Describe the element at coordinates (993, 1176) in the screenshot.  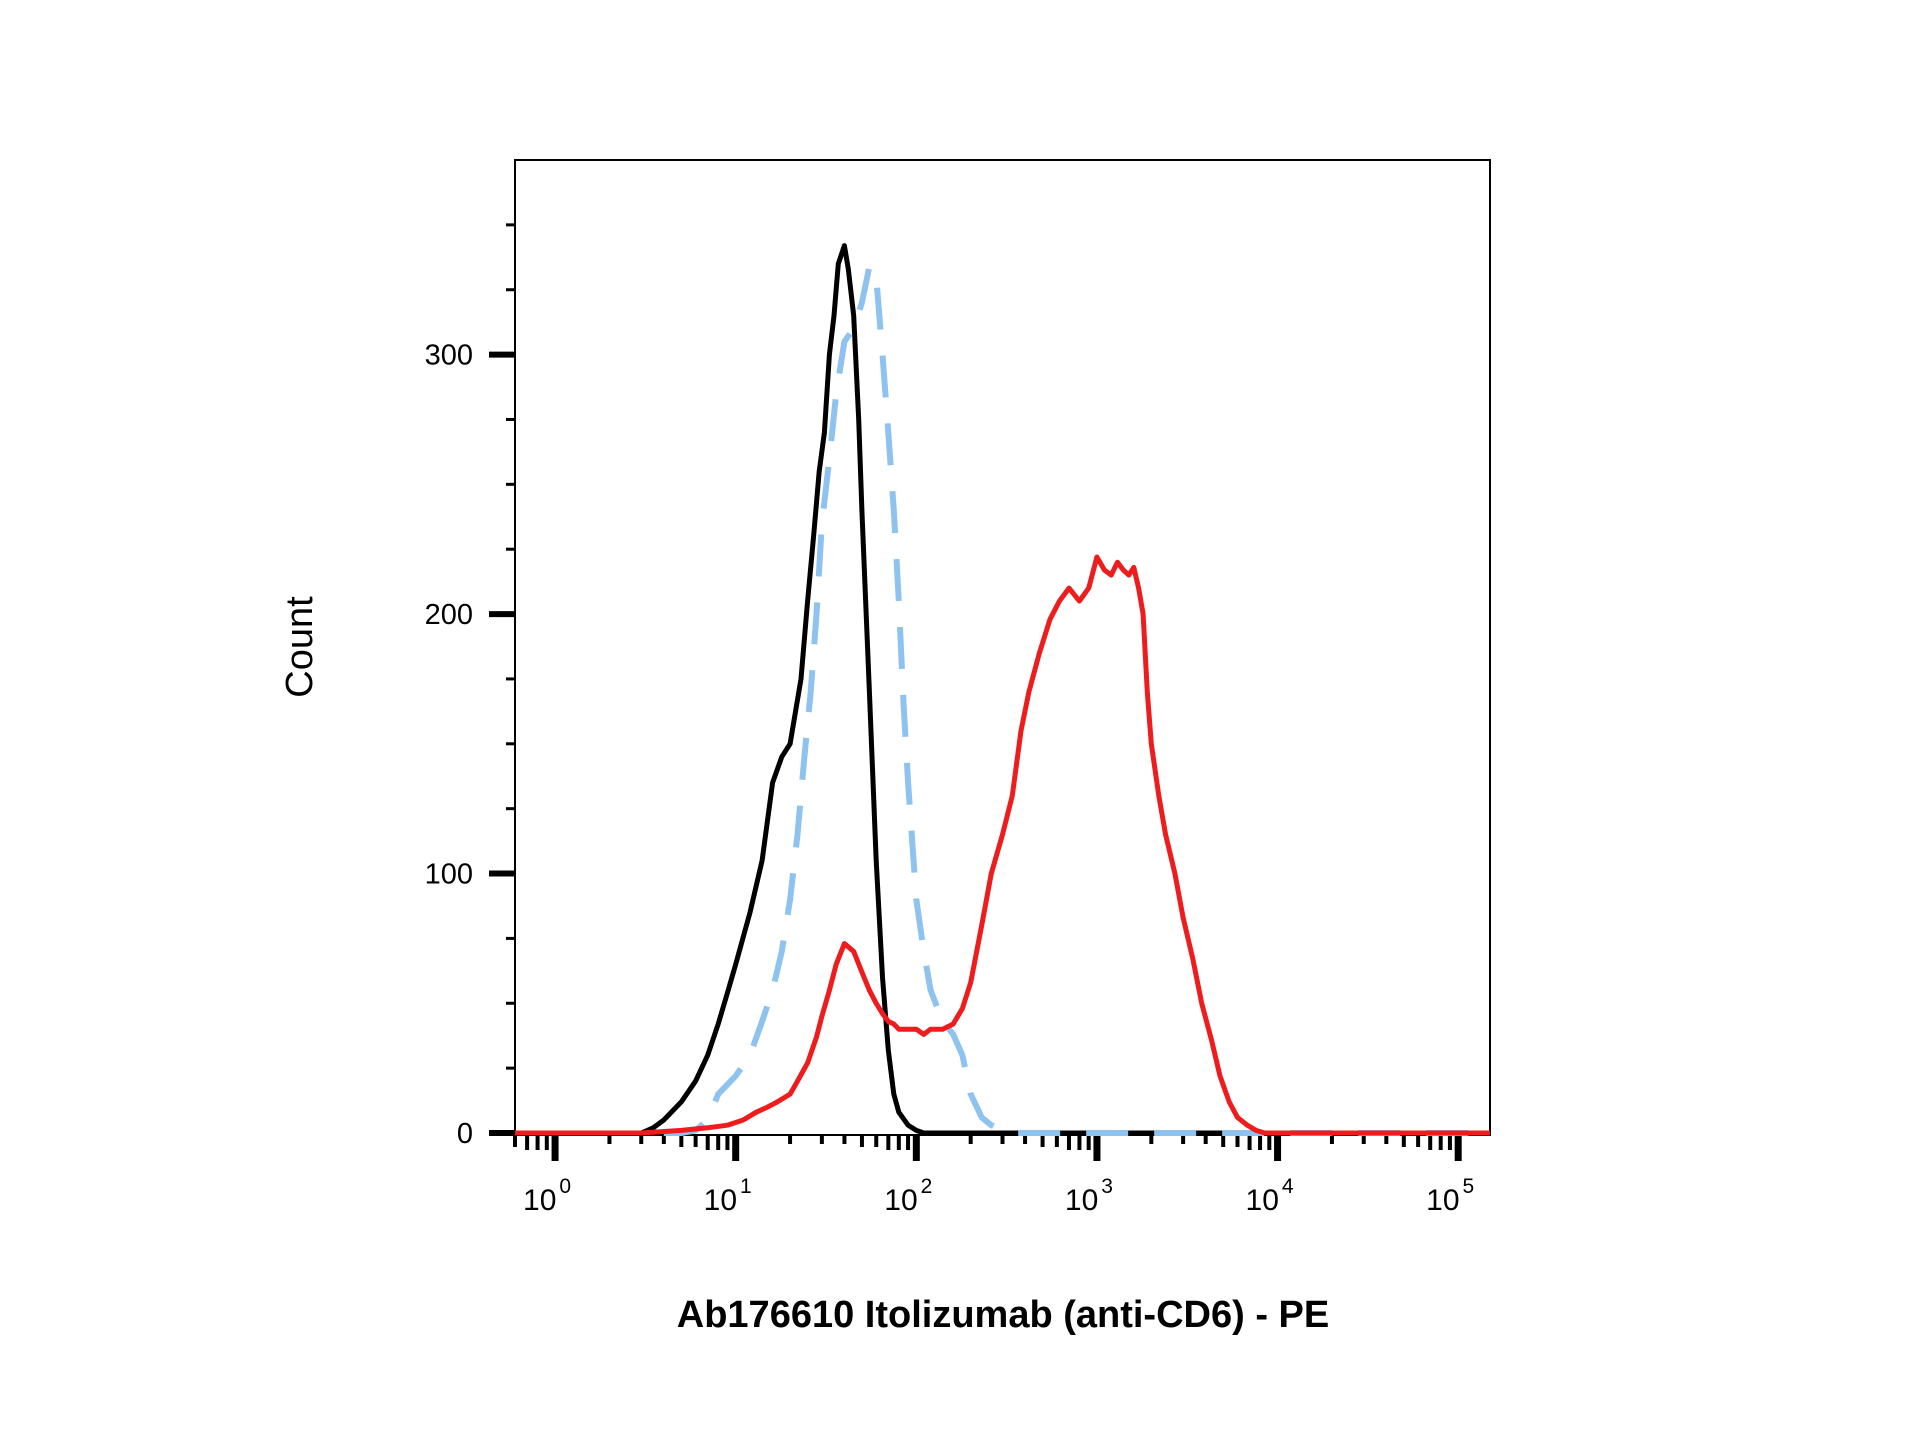
I see `x-axis-ticks: 10 0 10 1 10 2 10 3 10 4 10 5` at that location.